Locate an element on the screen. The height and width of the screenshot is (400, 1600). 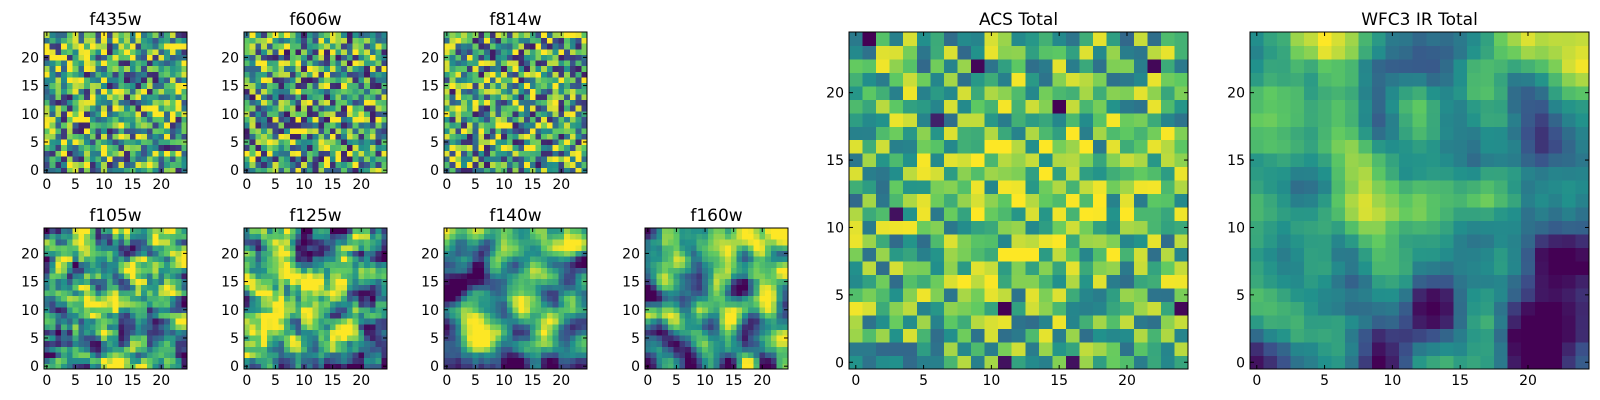
x-tick-label: 0 is located at coordinates (246, 185).